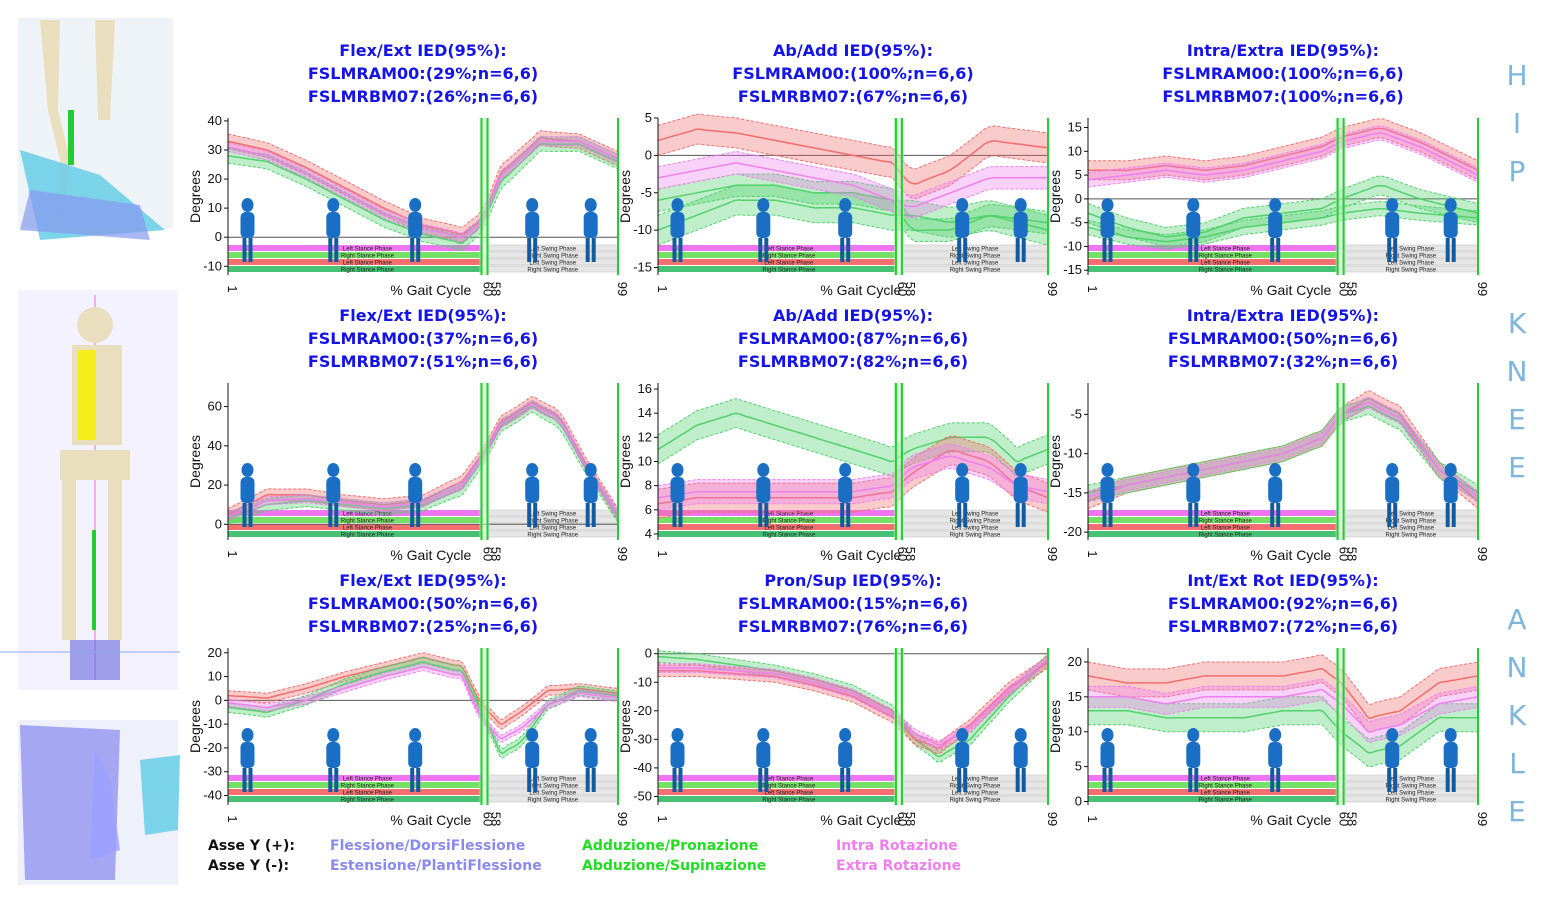 The width and height of the screenshot is (1542, 899). Describe the element at coordinates (252, 846) in the screenshot. I see `legend-pos-label: Asse Y (+):` at that location.